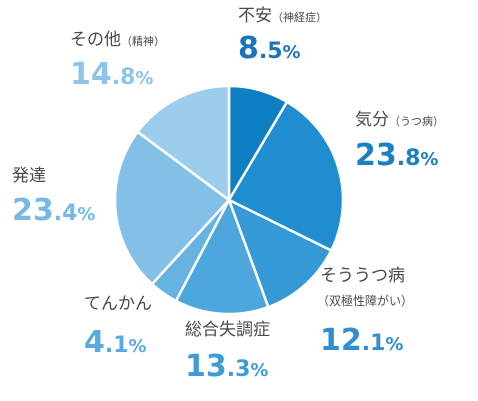 This screenshot has height=401, width=478. I want to click on label-mood: 気分（うつ病）, so click(399, 120).